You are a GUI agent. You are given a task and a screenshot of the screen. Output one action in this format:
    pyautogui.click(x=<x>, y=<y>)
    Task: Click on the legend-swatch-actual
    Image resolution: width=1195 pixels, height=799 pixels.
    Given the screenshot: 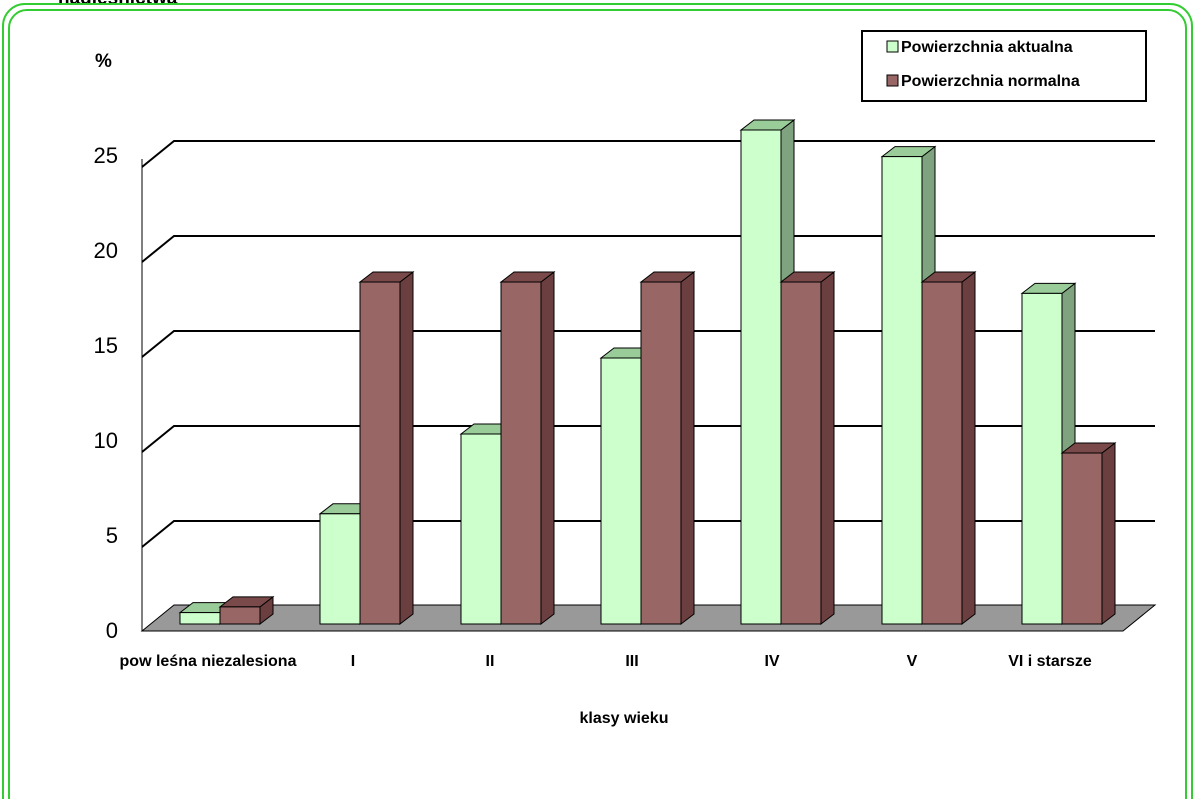 What is the action you would take?
    pyautogui.click(x=892, y=46)
    